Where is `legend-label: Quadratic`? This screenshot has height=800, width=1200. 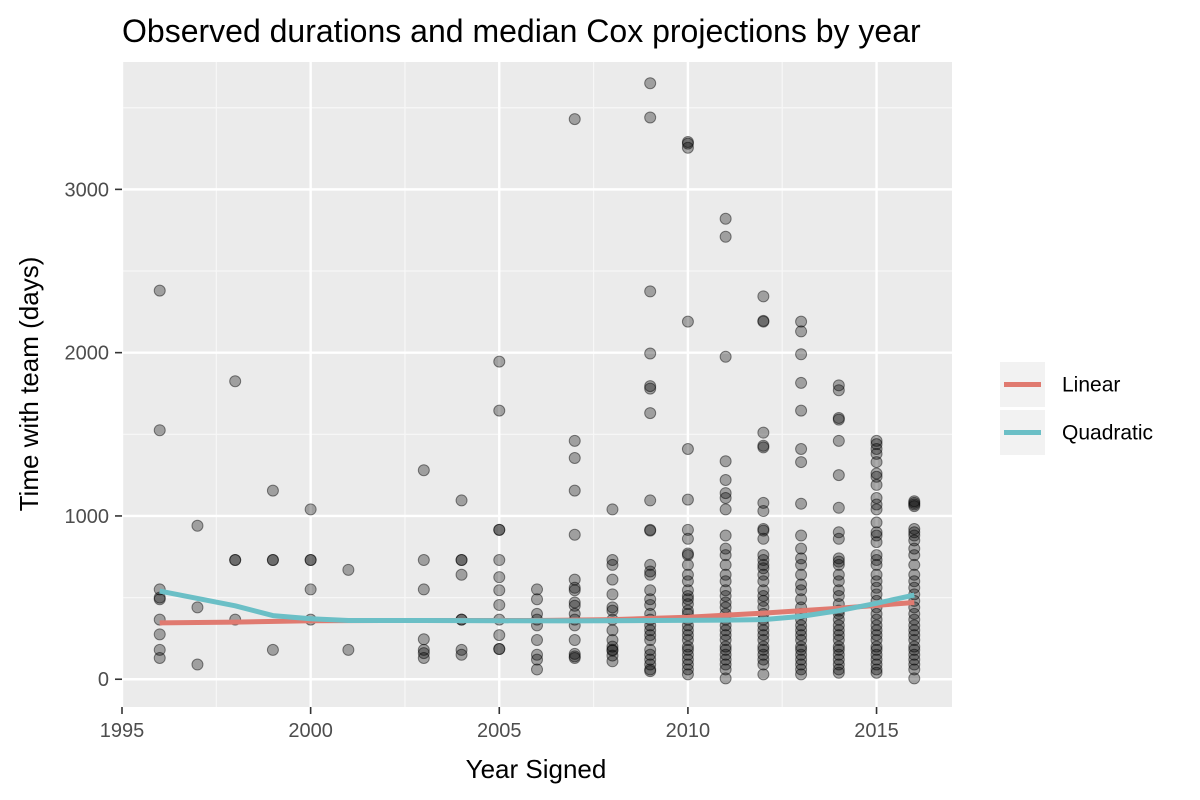
legend-label: Quadratic is located at coordinates (1107, 433).